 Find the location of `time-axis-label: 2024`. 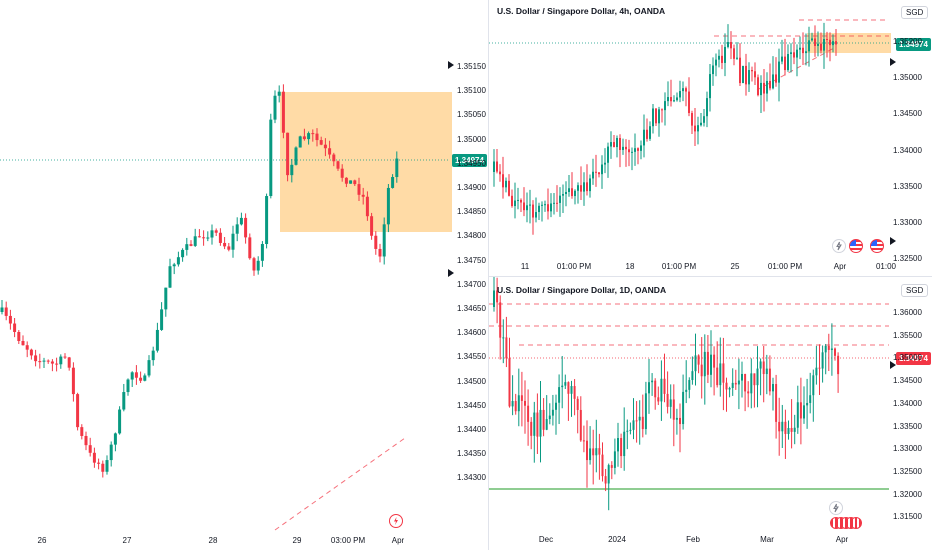

time-axis-label: 2024 is located at coordinates (617, 539).